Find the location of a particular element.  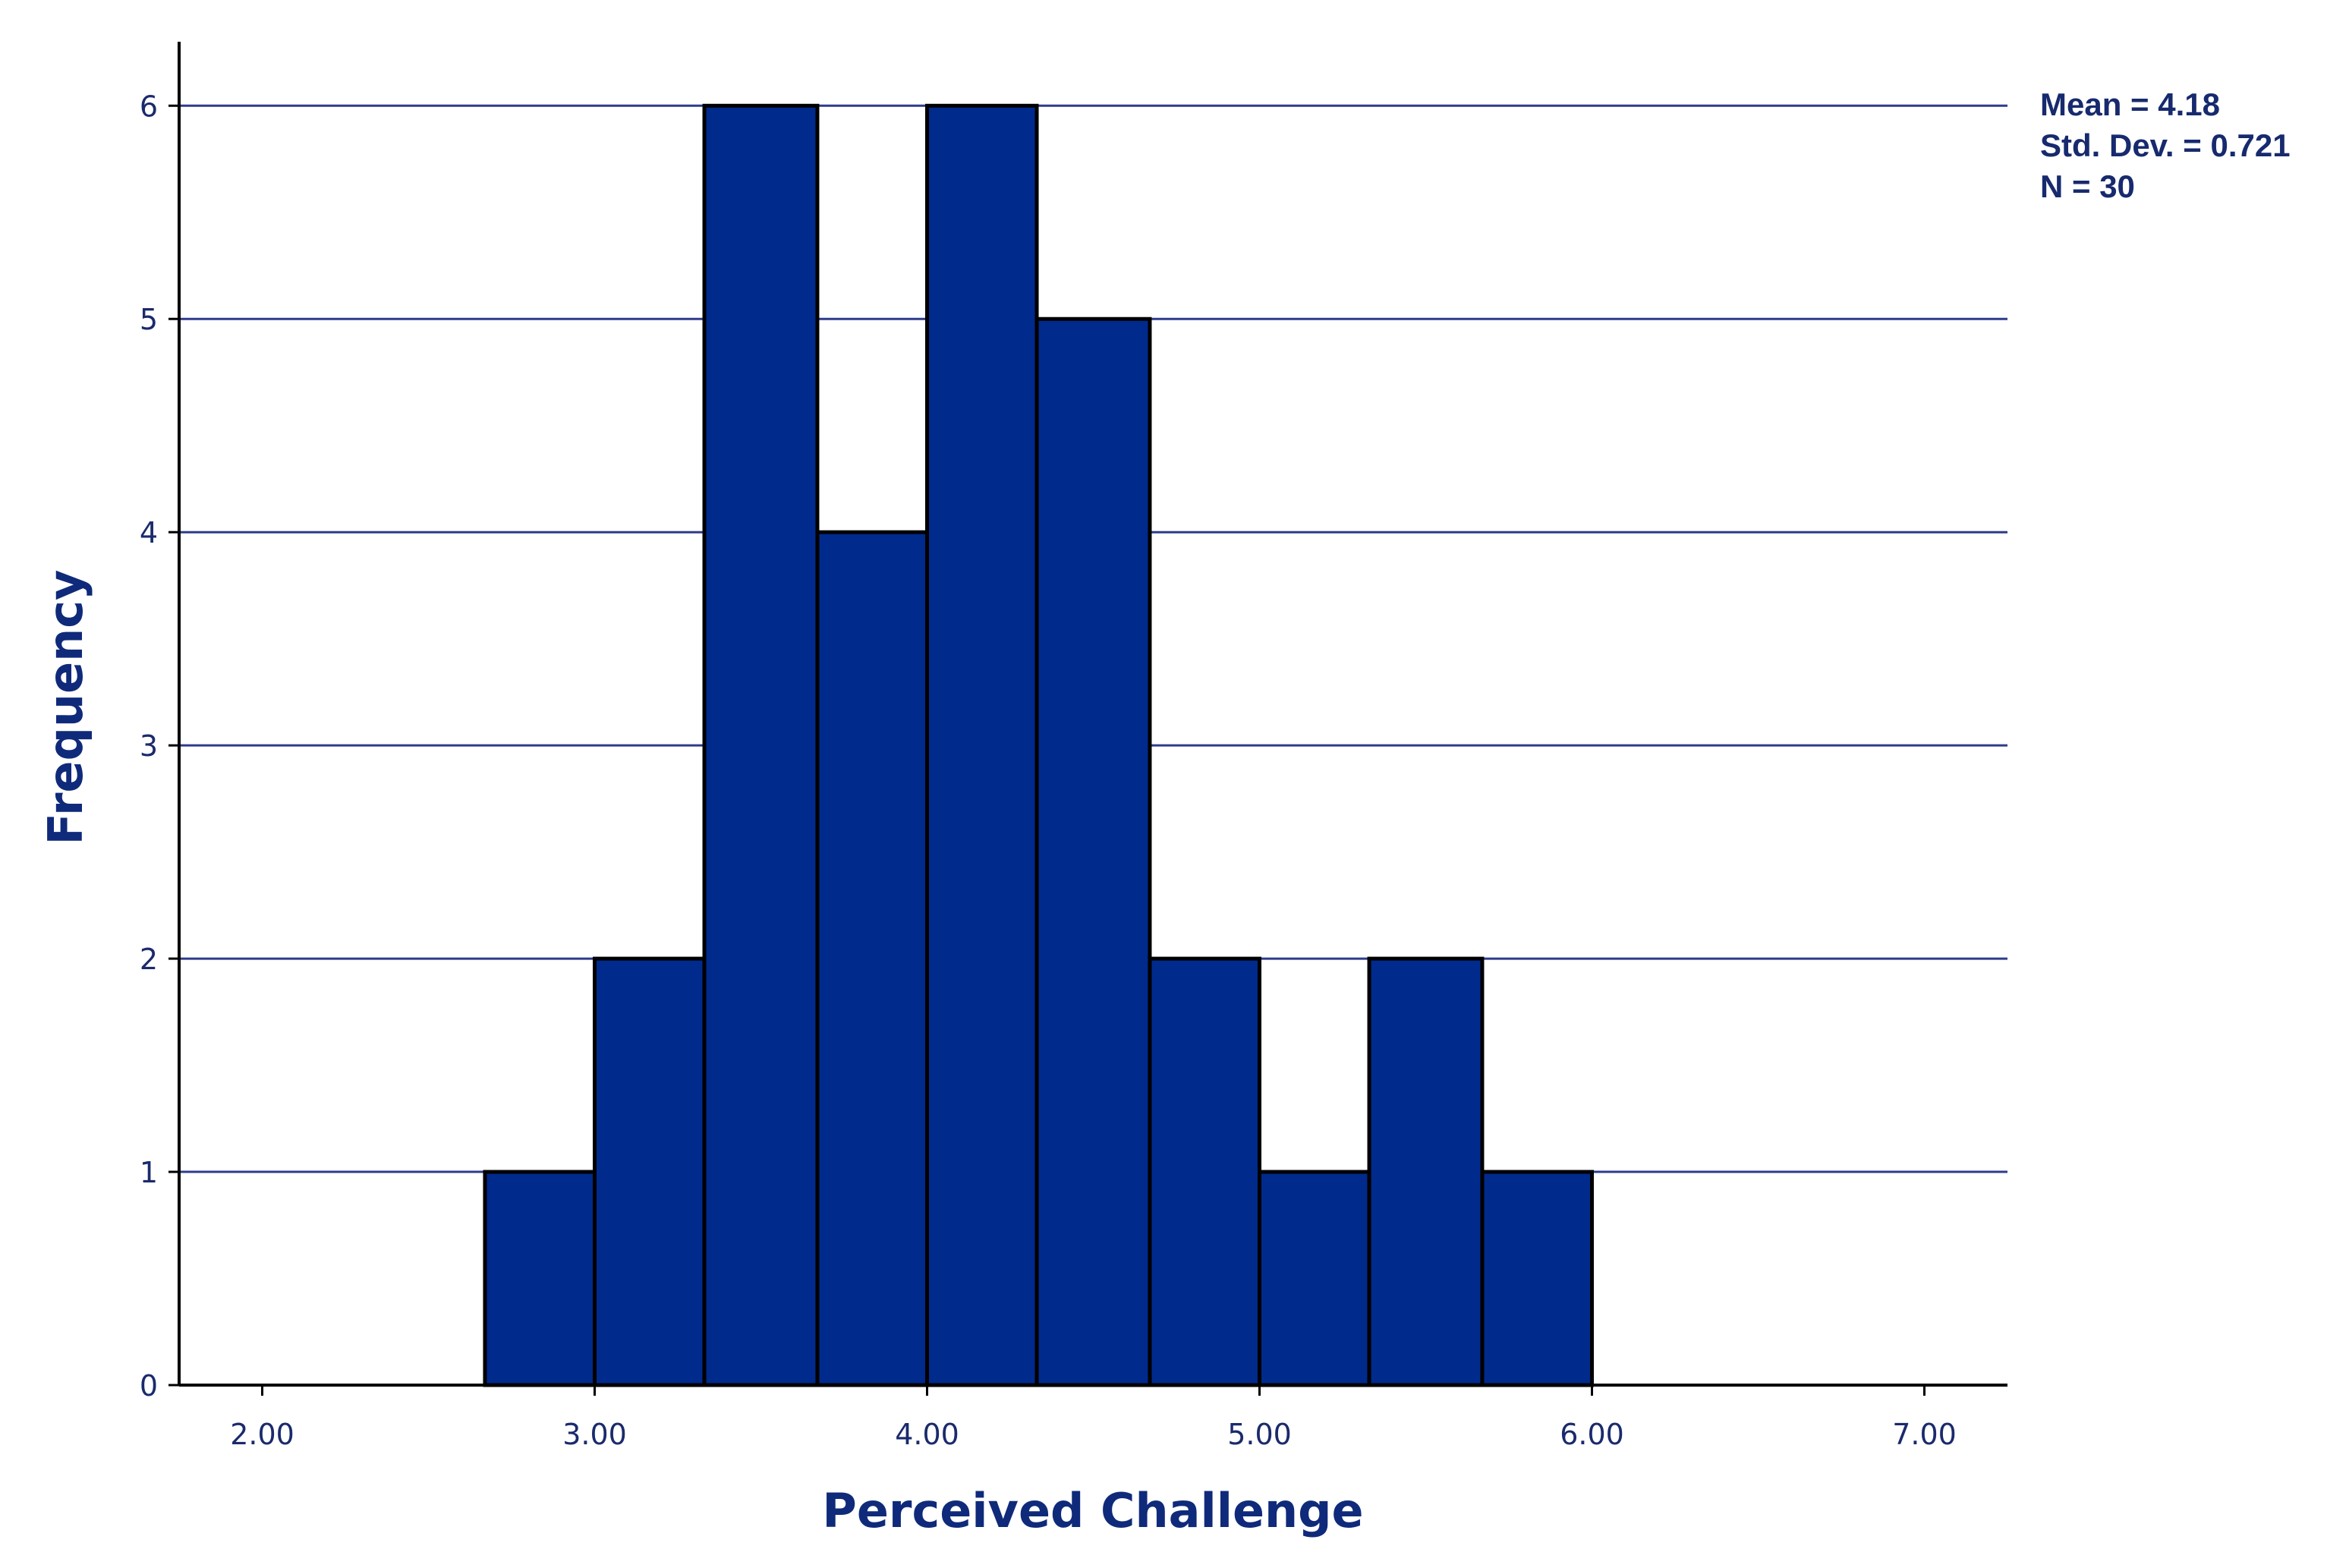

x-tick-label: 2.00 is located at coordinates (262, 1434).